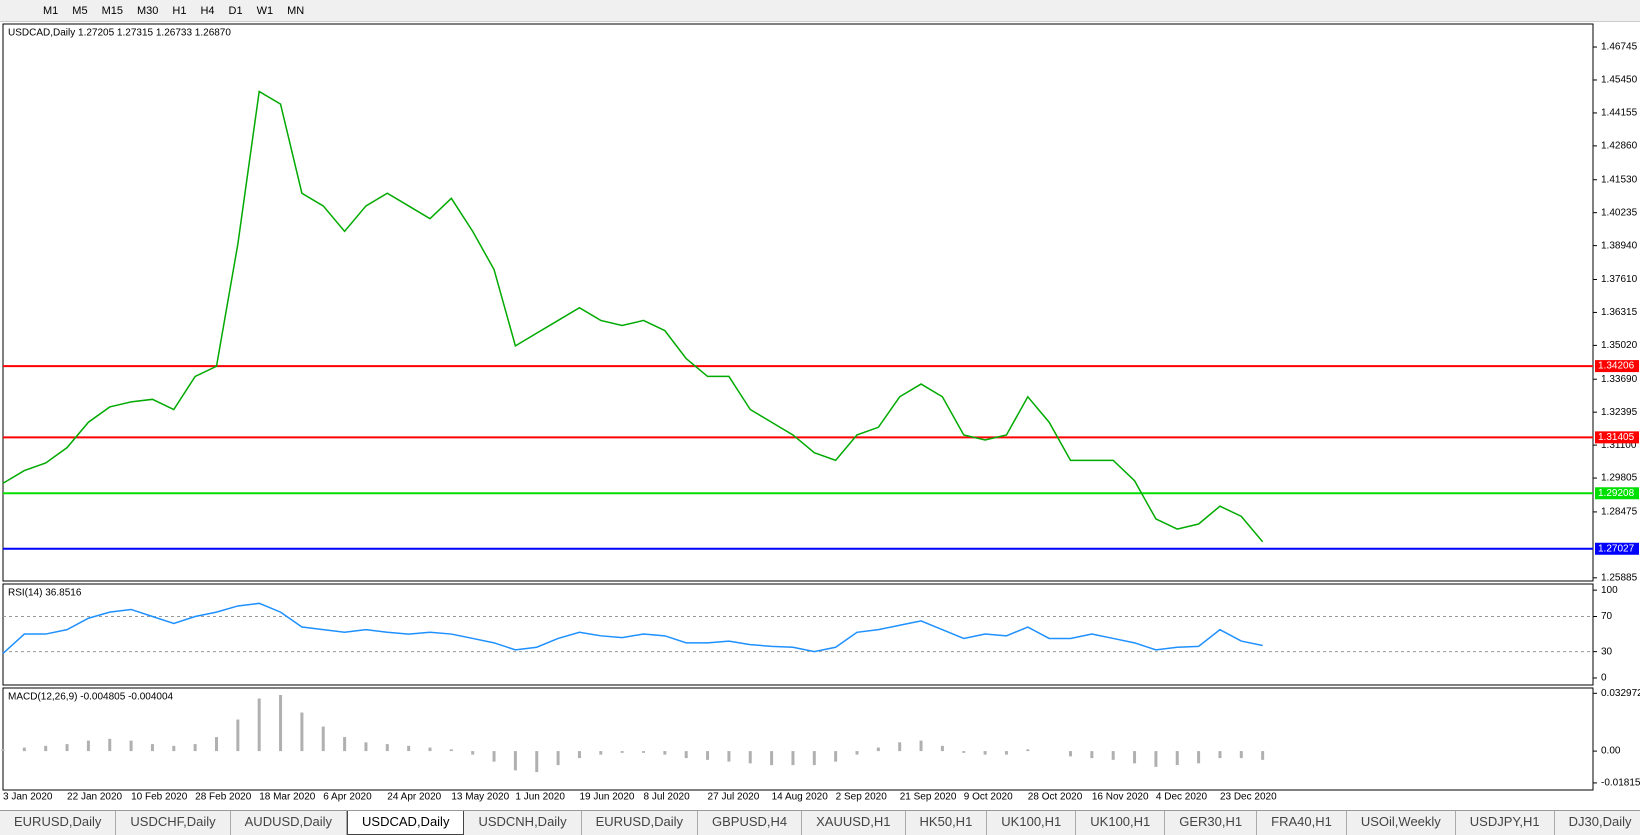 The width and height of the screenshot is (1640, 835). Describe the element at coordinates (1505, 823) in the screenshot. I see `chart-tab: USDJPY,H1` at that location.